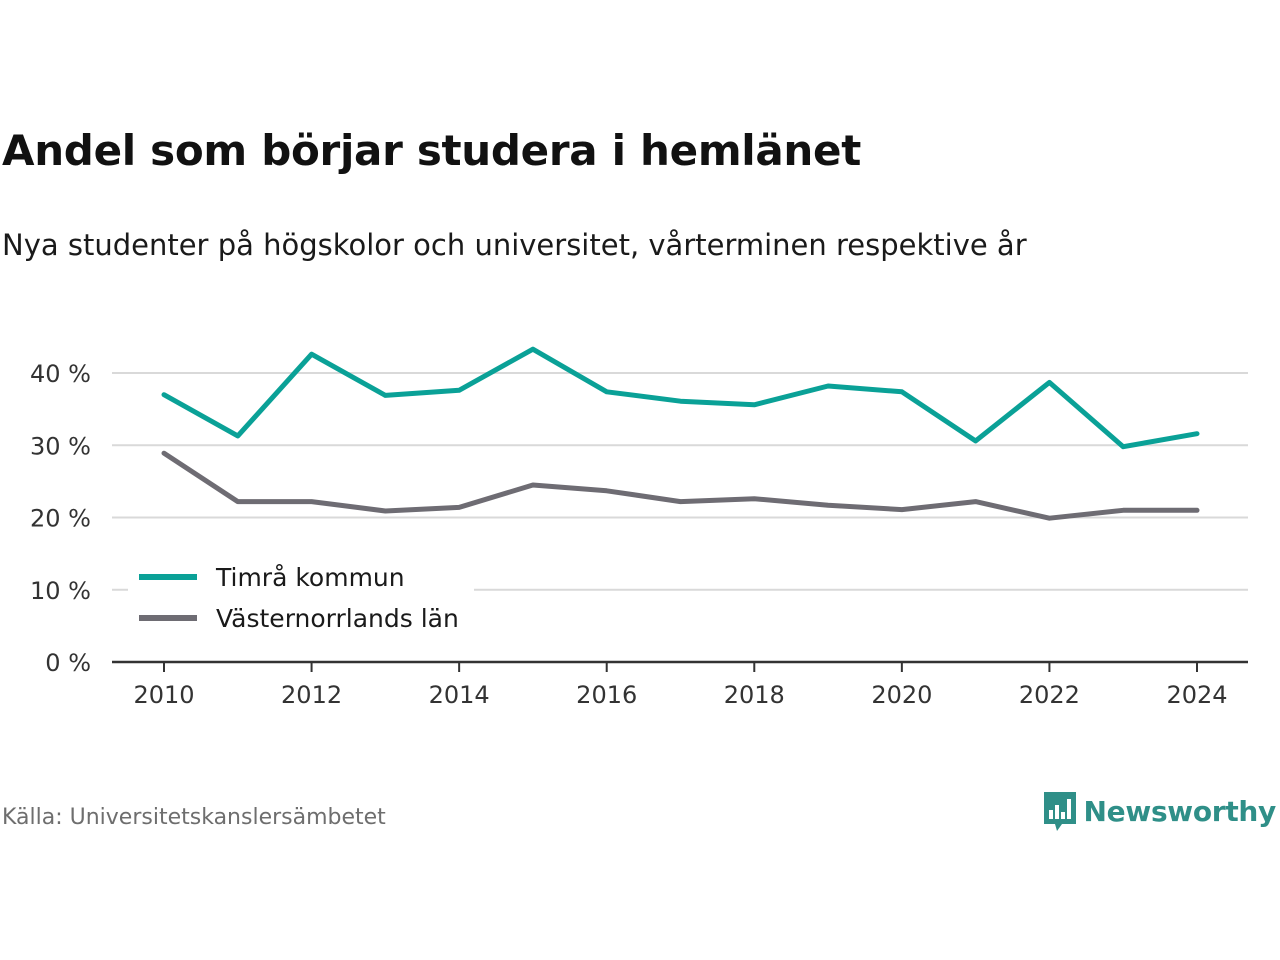 Image resolution: width=1280 pixels, height=960 pixels. I want to click on legend-label: Västernorrlands län, so click(337, 618).